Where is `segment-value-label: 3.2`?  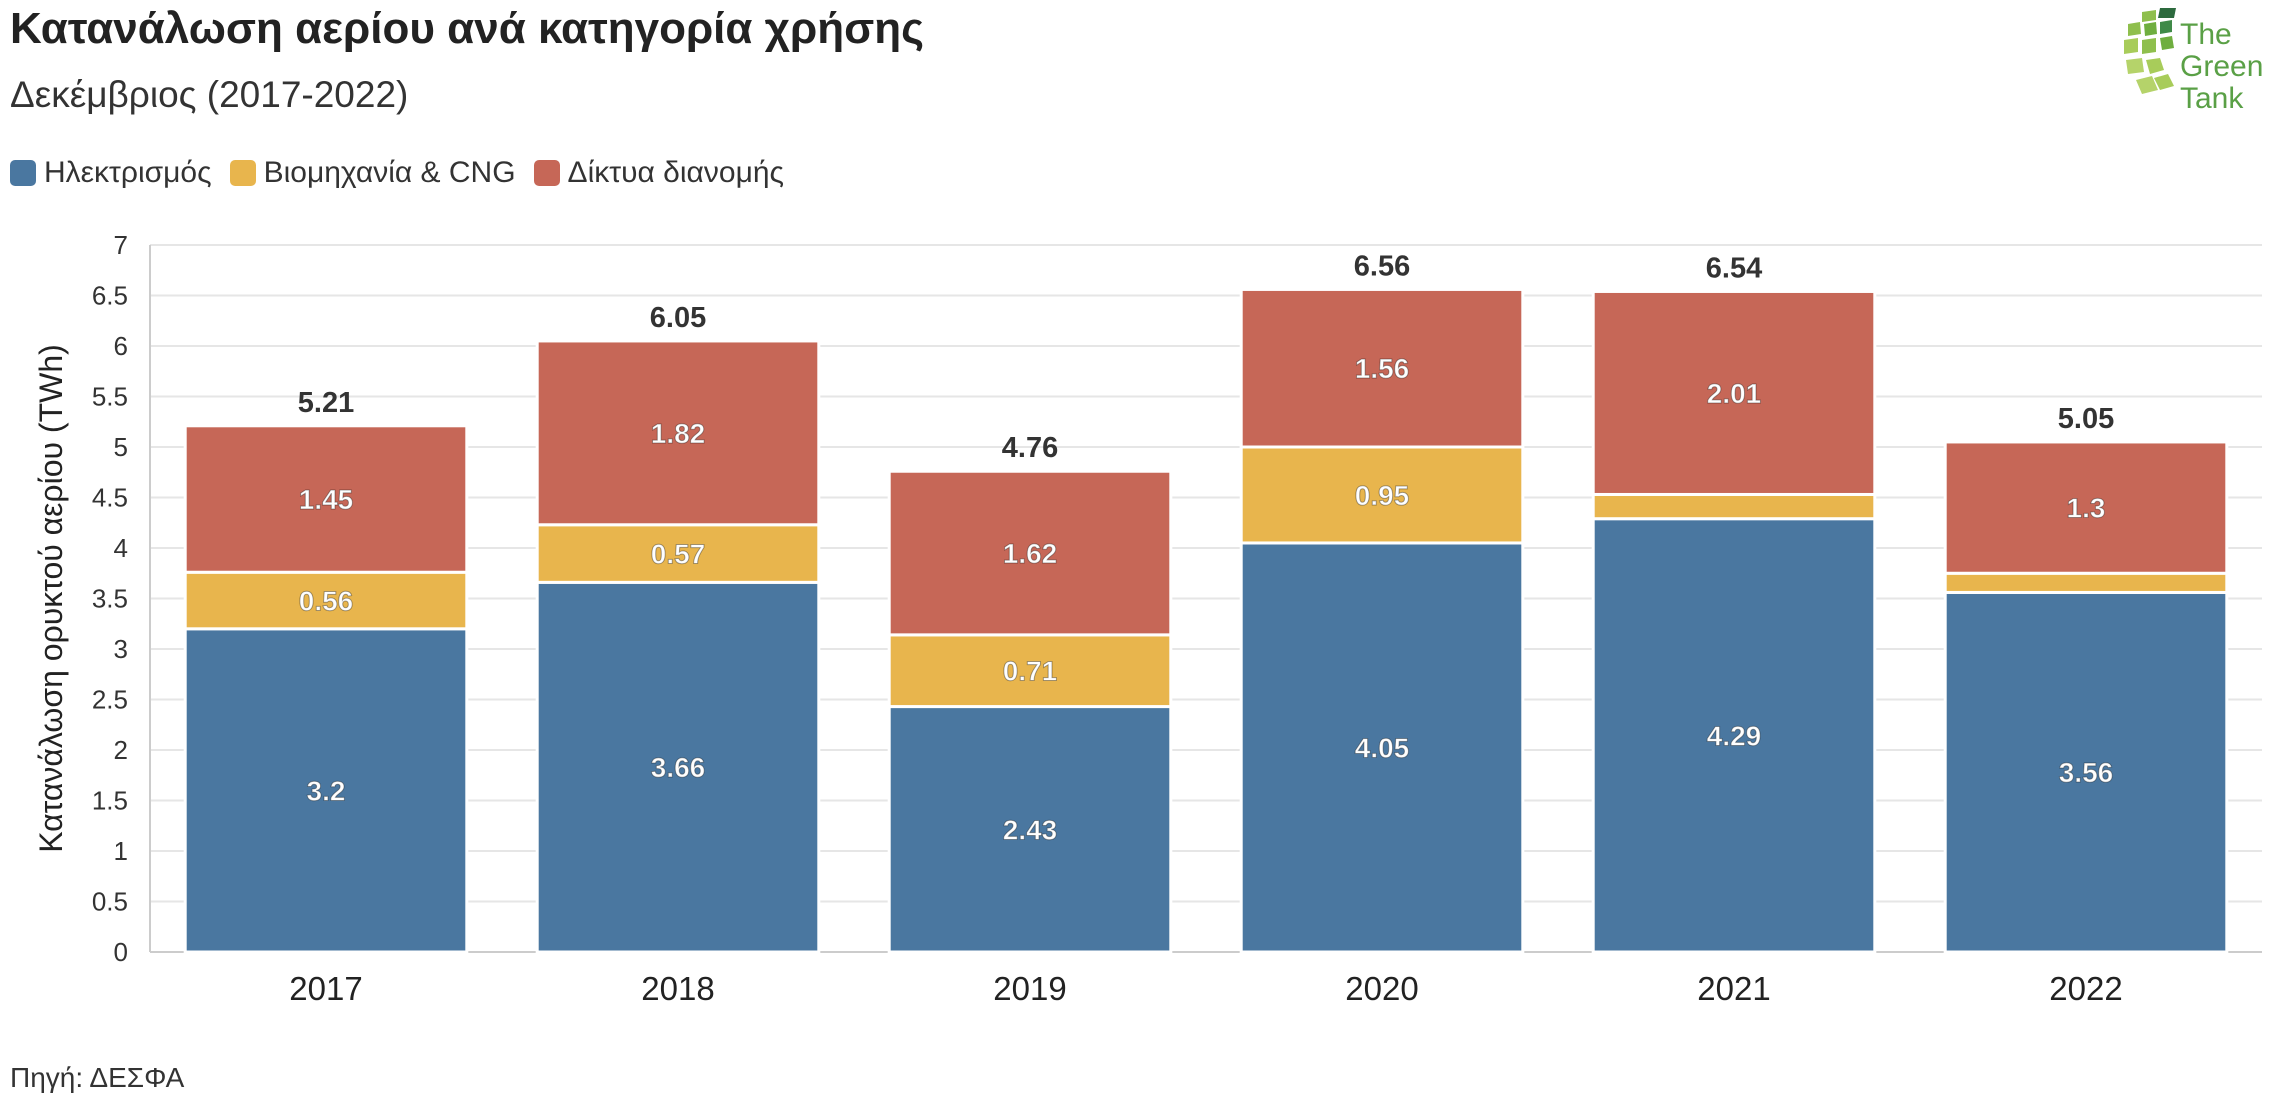
segment-value-label: 3.2 is located at coordinates (326, 790).